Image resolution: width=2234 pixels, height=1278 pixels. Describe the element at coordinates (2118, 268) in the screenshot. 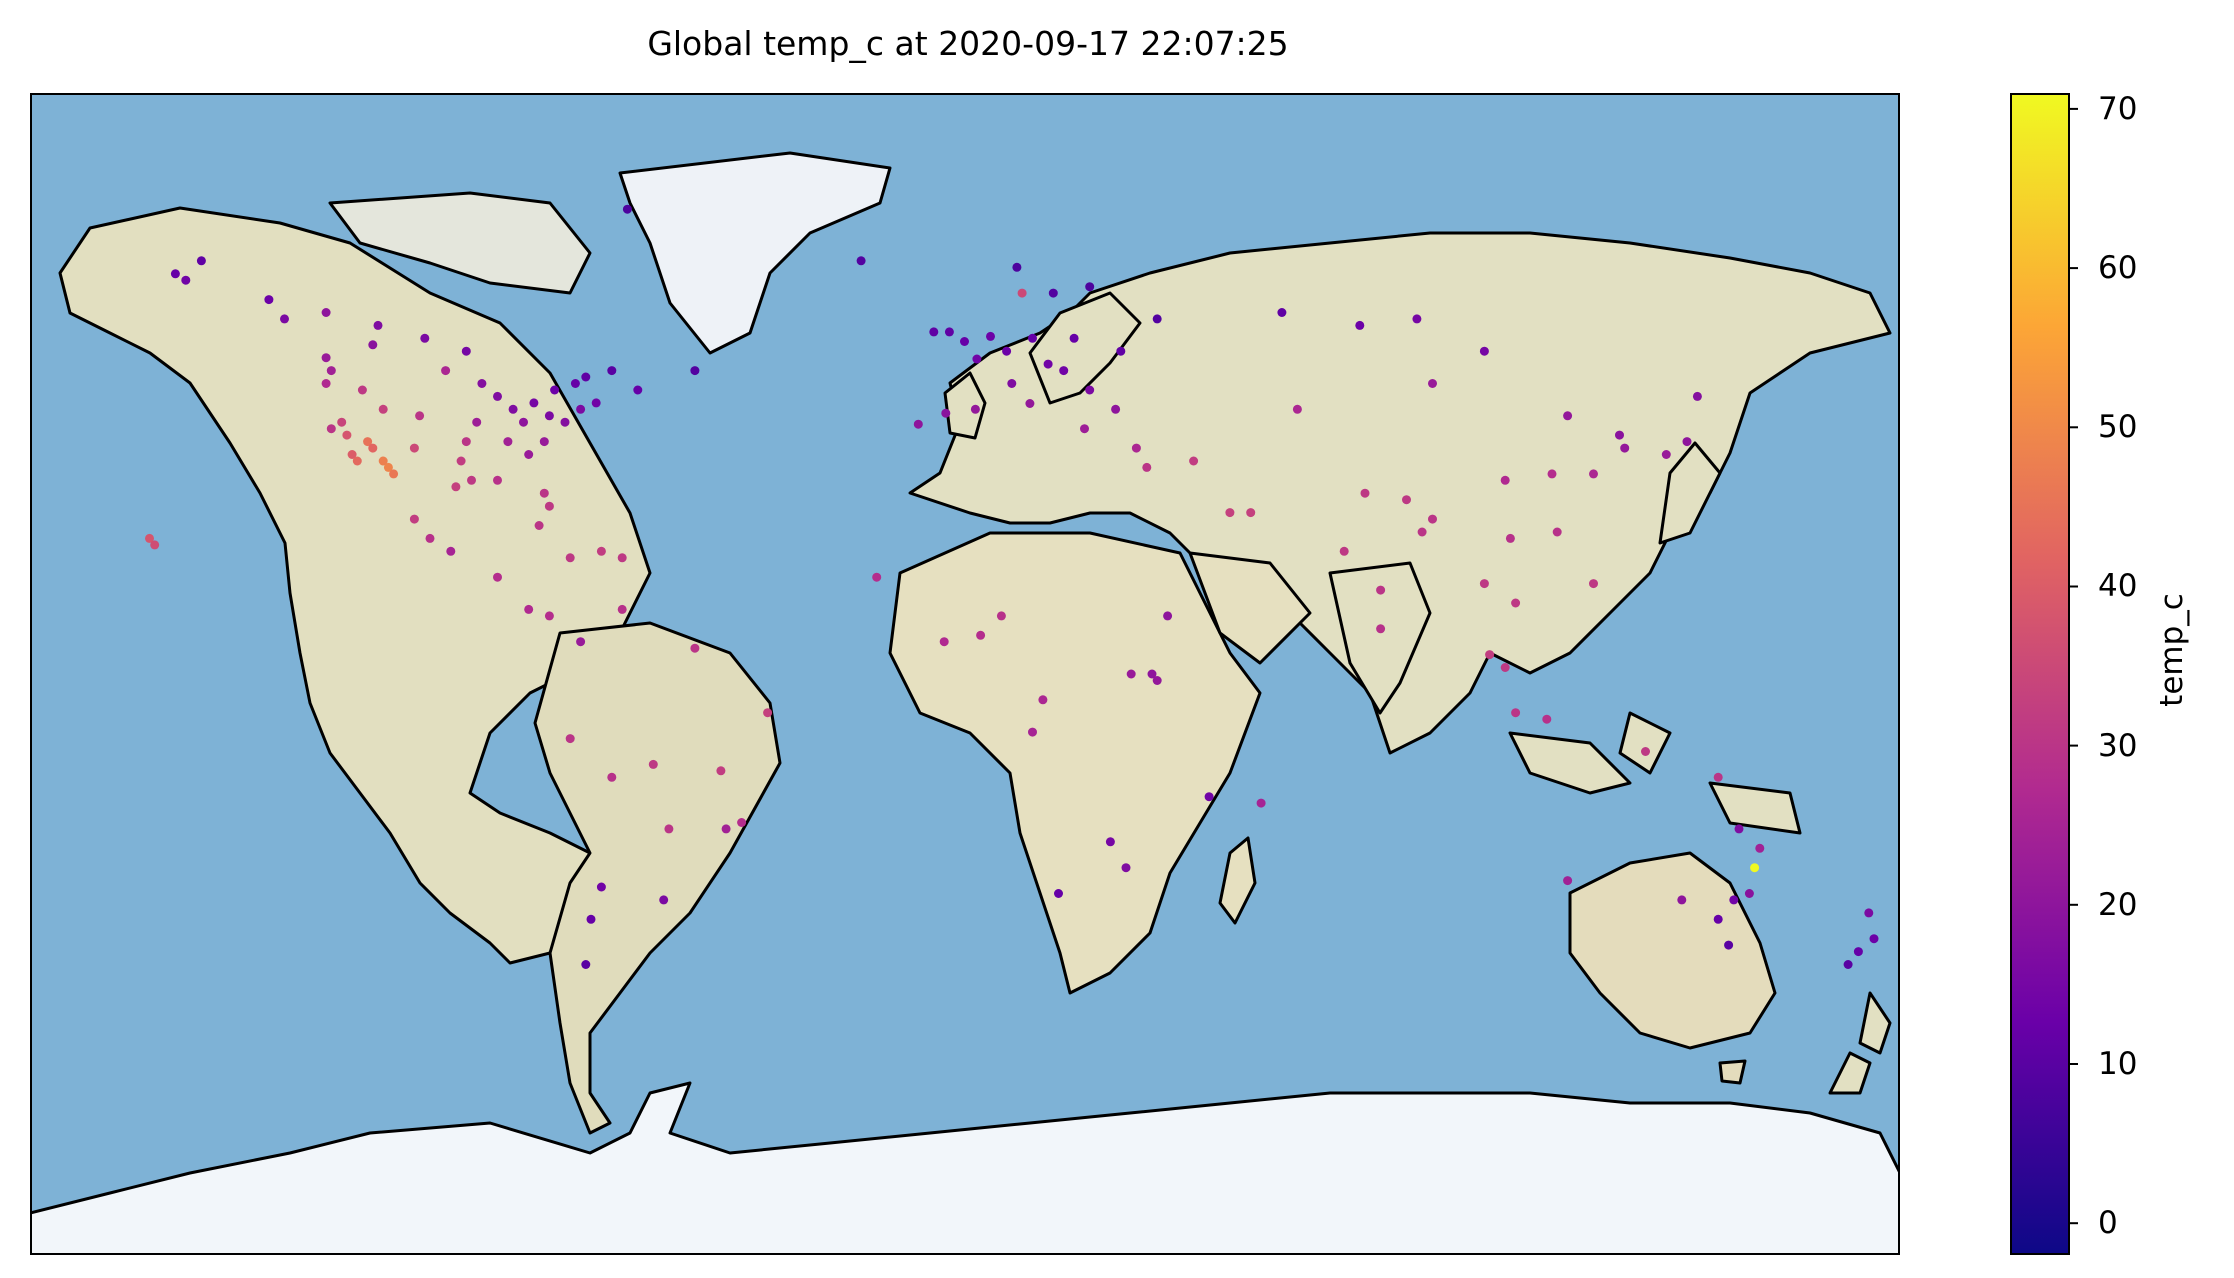

I see `colorbar-tick-label: 60` at that location.